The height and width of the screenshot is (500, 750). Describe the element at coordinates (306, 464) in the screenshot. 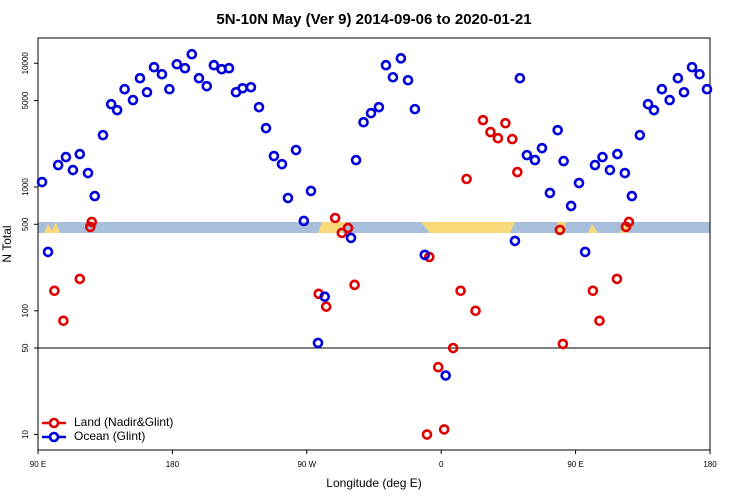

I see `x-tick-label: 90 W` at that location.